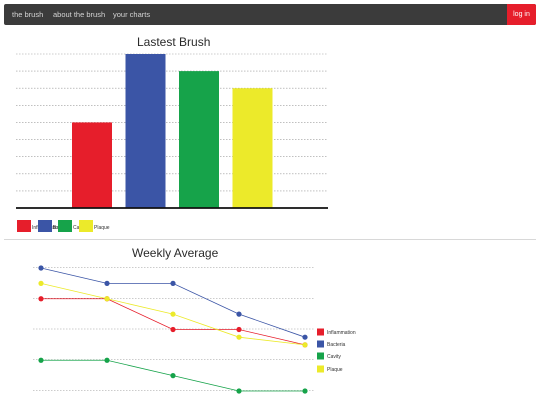  Describe the element at coordinates (320, 356) in the screenshot. I see `line-legend-swatch-cavity` at that location.